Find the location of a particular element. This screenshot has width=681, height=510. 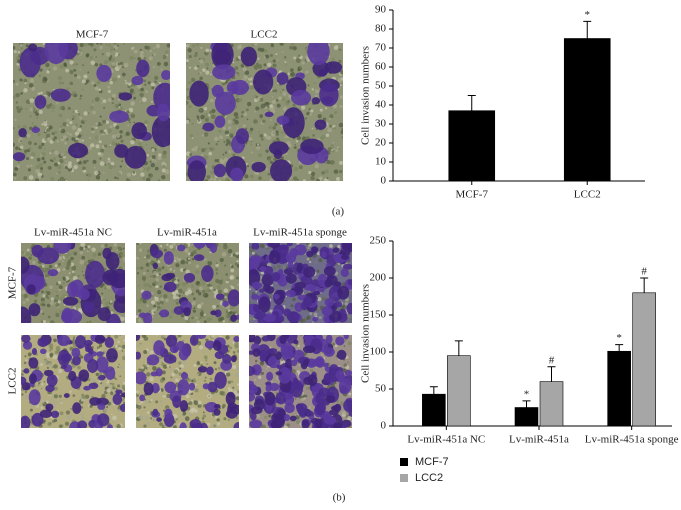

bar is located at coordinates (433, 410).